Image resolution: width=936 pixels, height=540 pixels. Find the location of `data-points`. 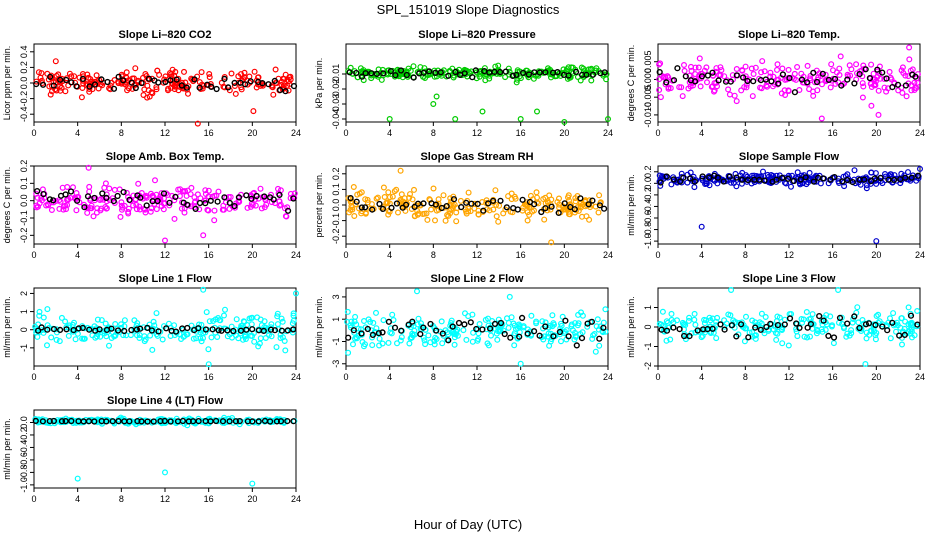

data-points is located at coordinates (788, 83).